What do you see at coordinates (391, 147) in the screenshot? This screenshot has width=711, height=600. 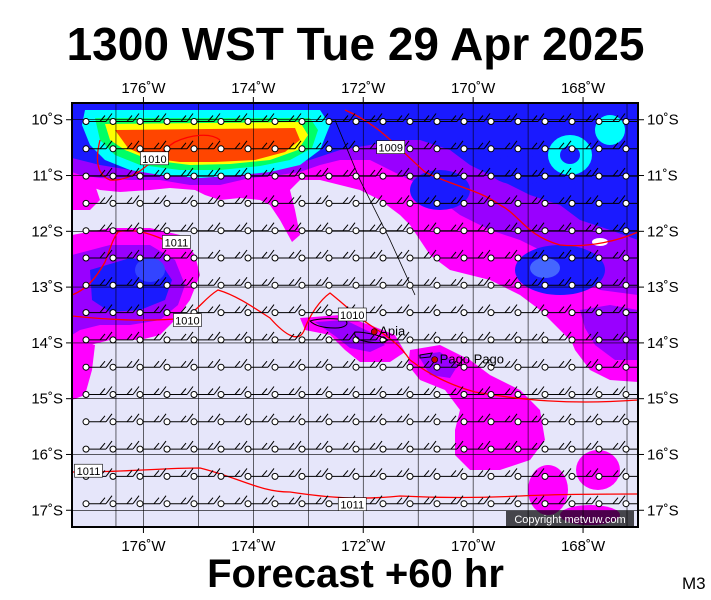 I see `isobar-label: 1009` at bounding box center [391, 147].